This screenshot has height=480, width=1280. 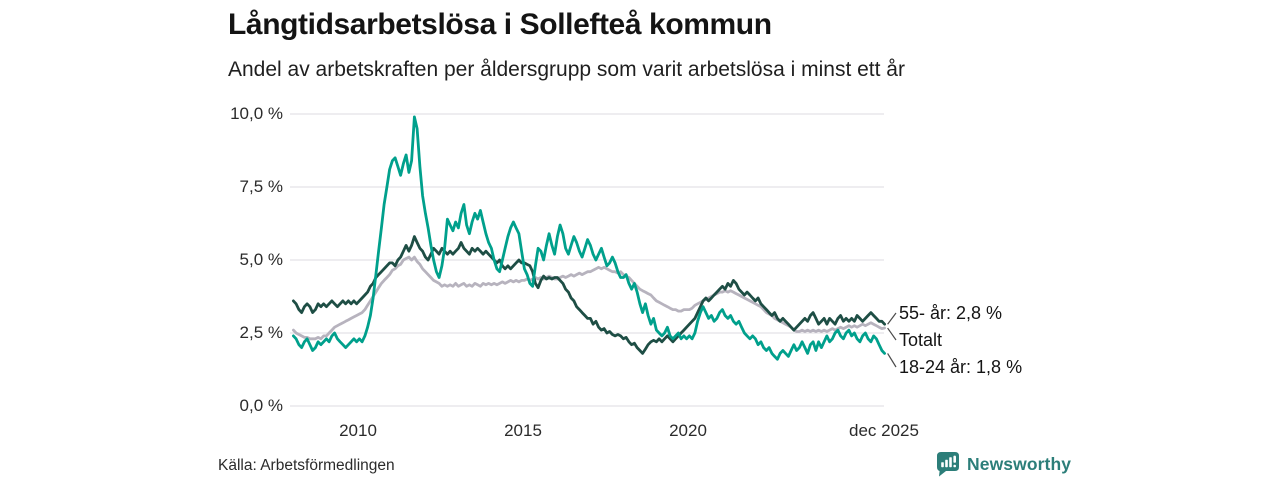 I want to click on x-tick-2020: 2020, so click(x=688, y=430).